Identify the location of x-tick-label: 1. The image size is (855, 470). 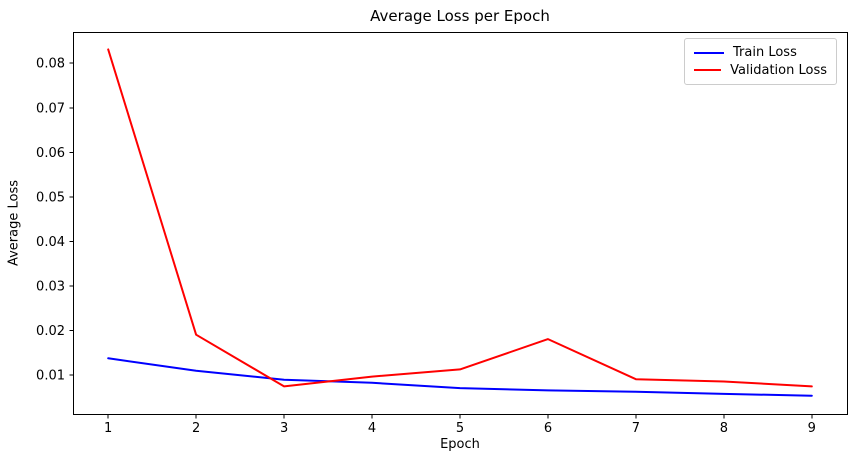
(108, 428).